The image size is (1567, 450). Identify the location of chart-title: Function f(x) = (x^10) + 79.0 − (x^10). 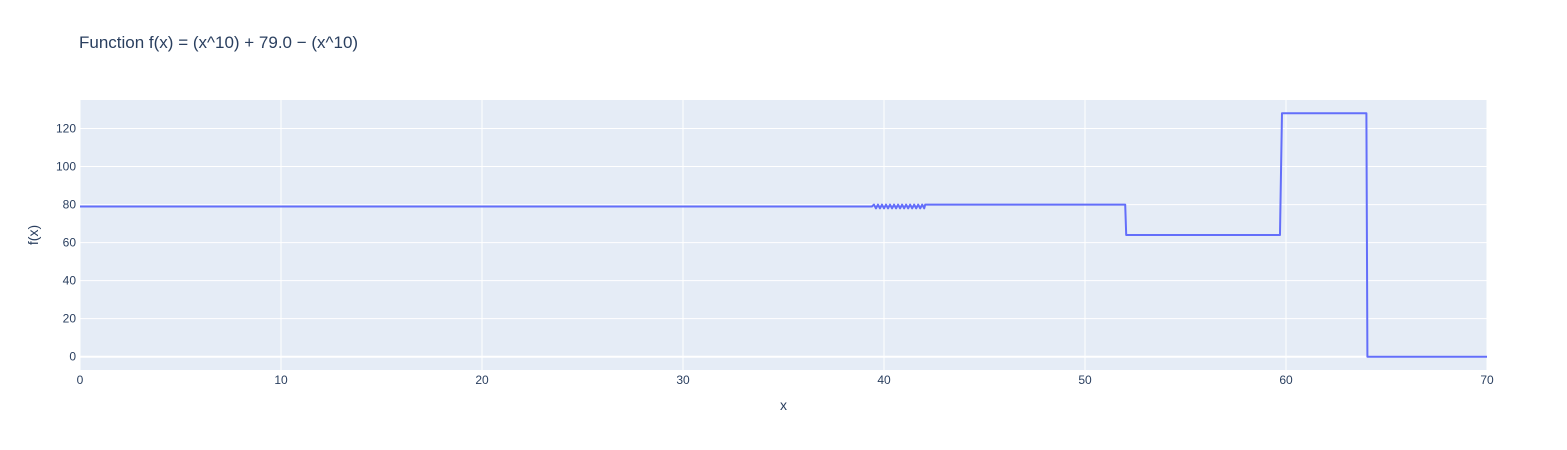
(219, 42).